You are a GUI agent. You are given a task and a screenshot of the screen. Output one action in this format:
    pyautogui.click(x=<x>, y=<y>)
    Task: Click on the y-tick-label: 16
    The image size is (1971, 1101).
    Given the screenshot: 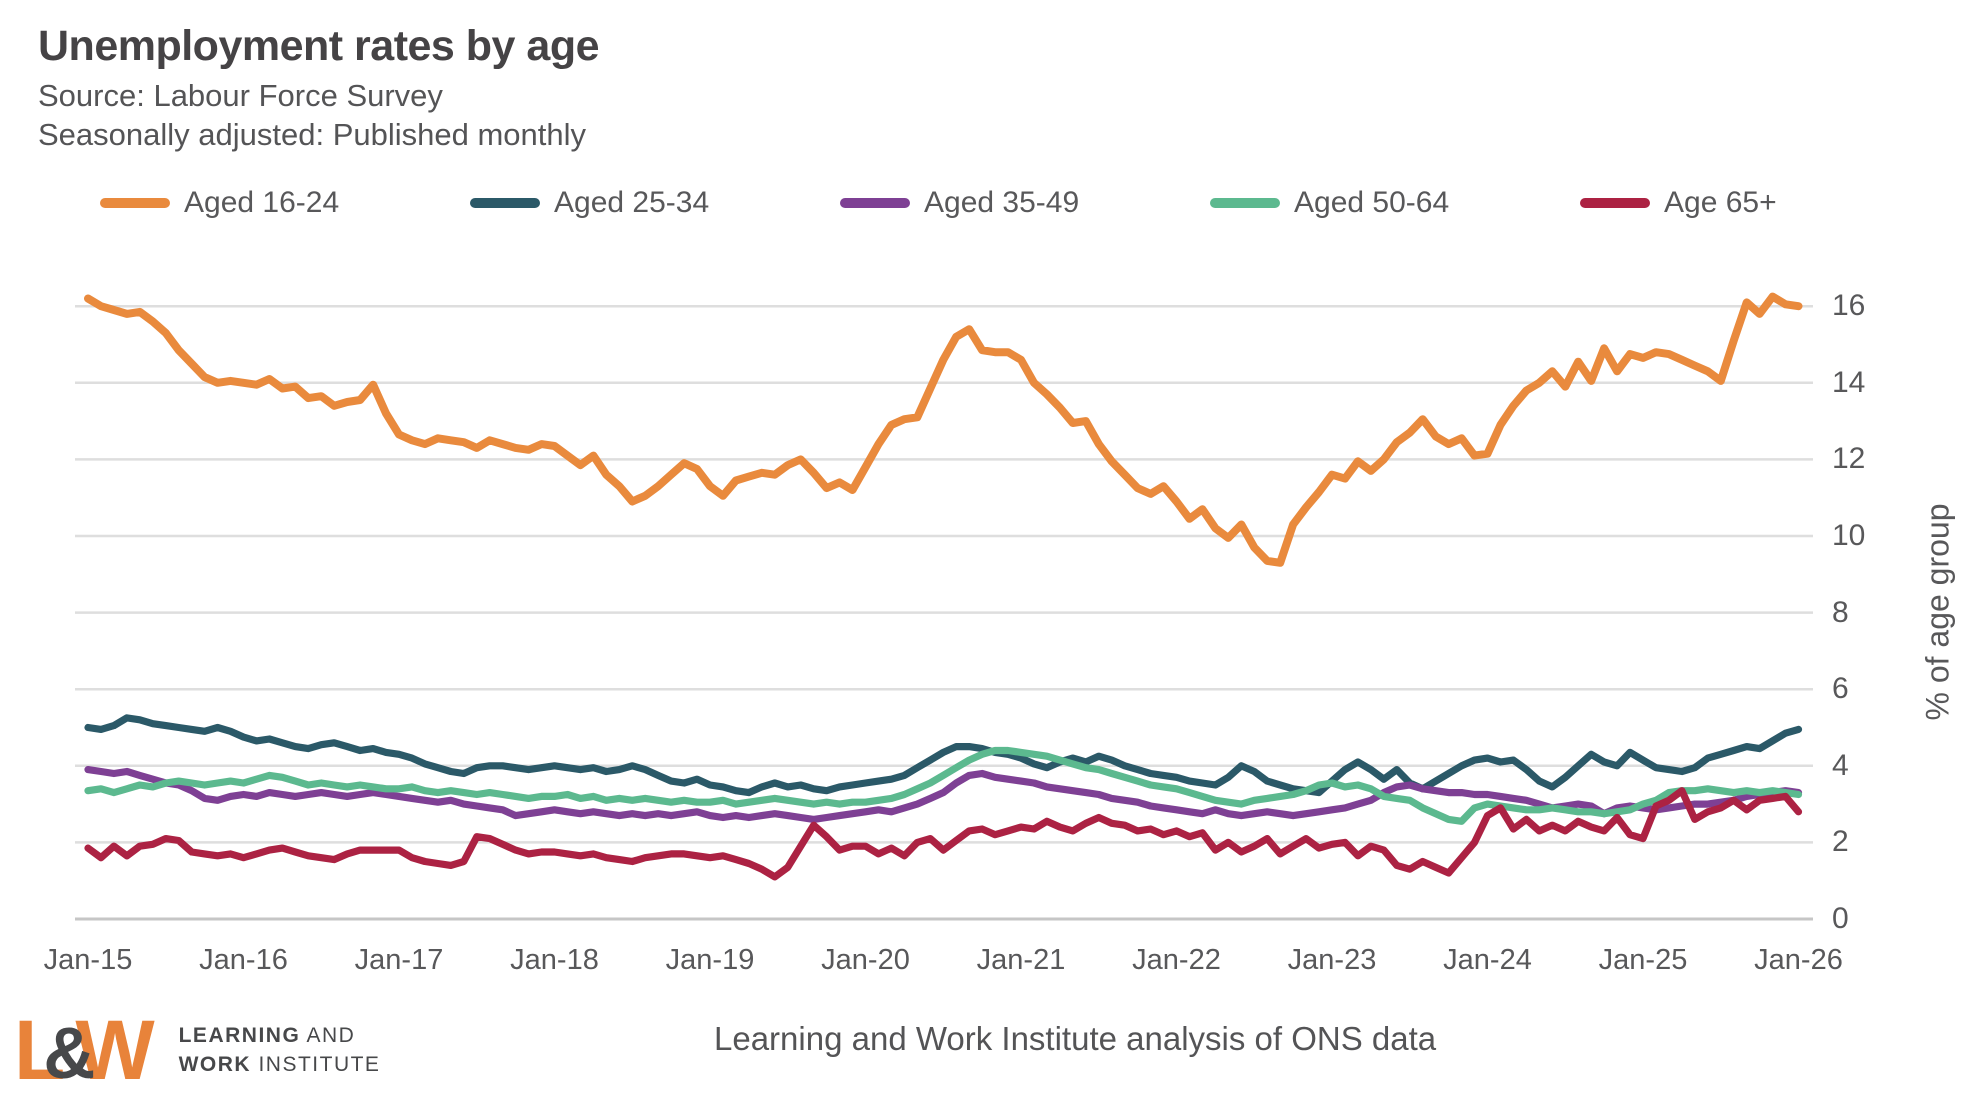 What is the action you would take?
    pyautogui.click(x=1849, y=306)
    